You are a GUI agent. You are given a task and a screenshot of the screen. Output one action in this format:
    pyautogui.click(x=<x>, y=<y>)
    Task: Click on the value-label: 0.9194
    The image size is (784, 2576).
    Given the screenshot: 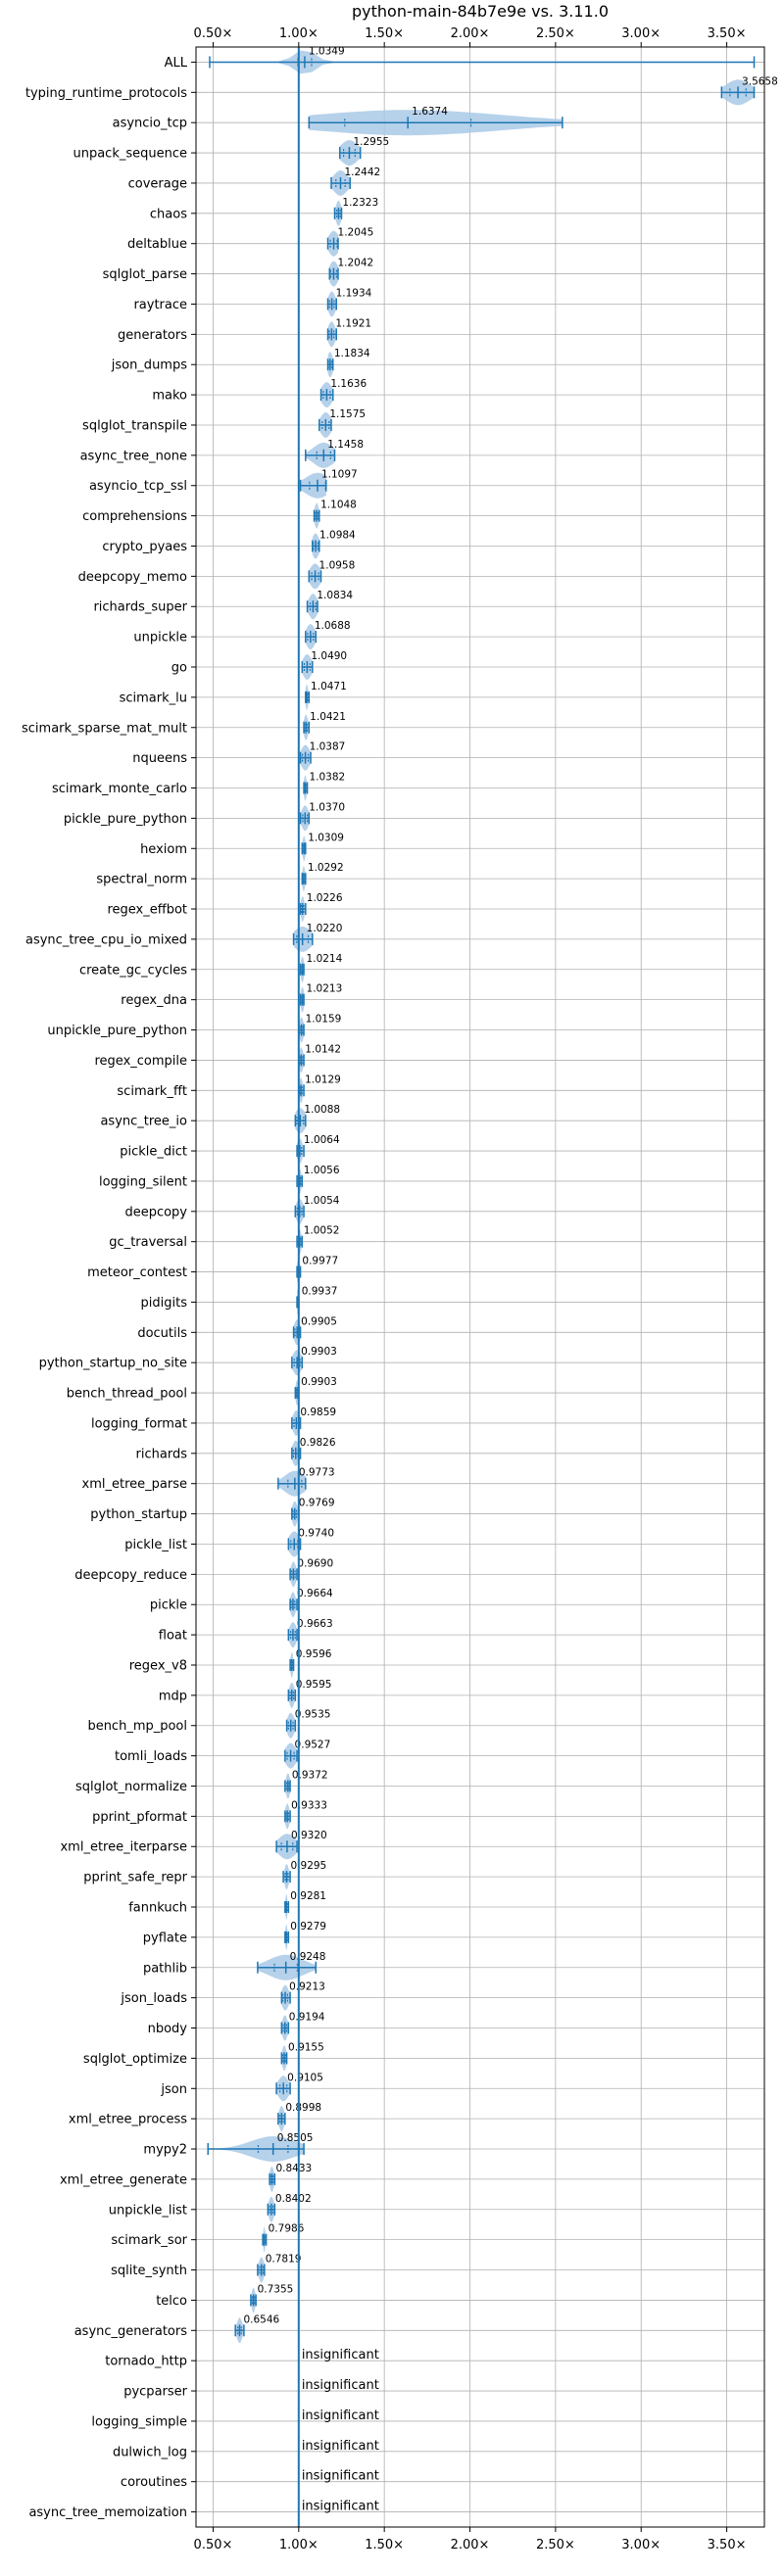 What is the action you would take?
    pyautogui.click(x=307, y=2018)
    